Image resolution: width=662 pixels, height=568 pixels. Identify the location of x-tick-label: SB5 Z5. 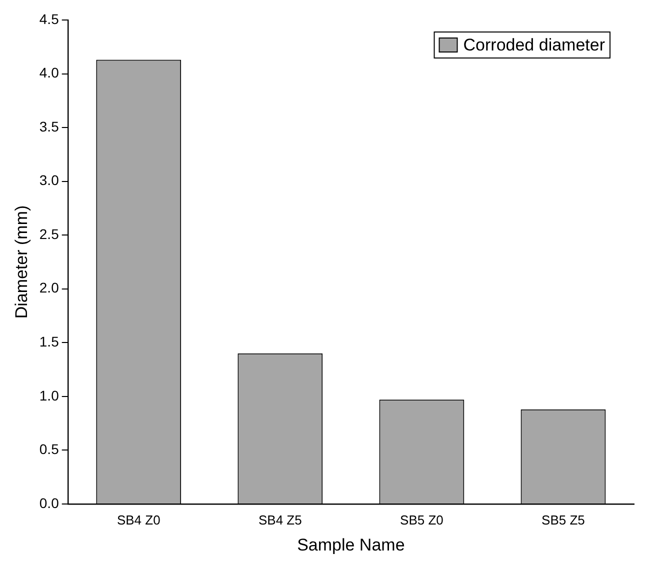
(563, 520).